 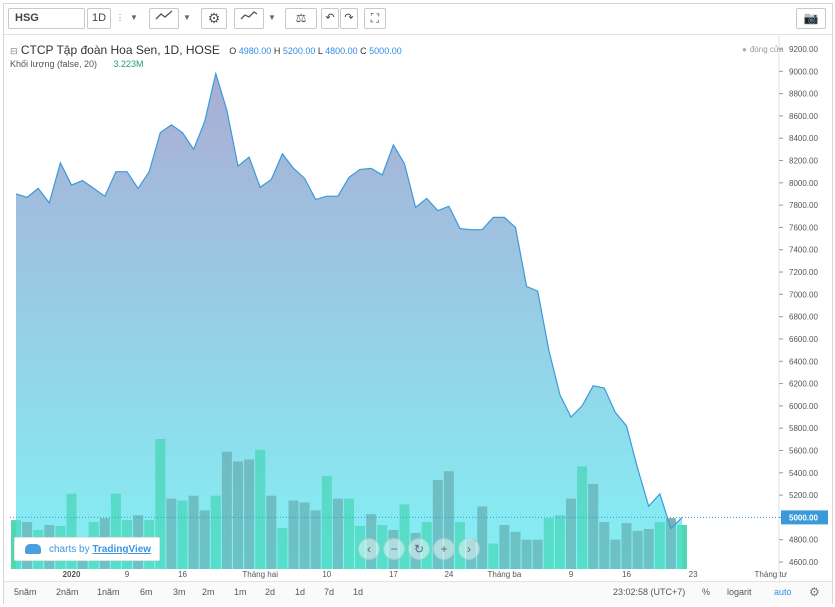 I want to click on price-source-label: đóng cửa, so click(x=763, y=49).